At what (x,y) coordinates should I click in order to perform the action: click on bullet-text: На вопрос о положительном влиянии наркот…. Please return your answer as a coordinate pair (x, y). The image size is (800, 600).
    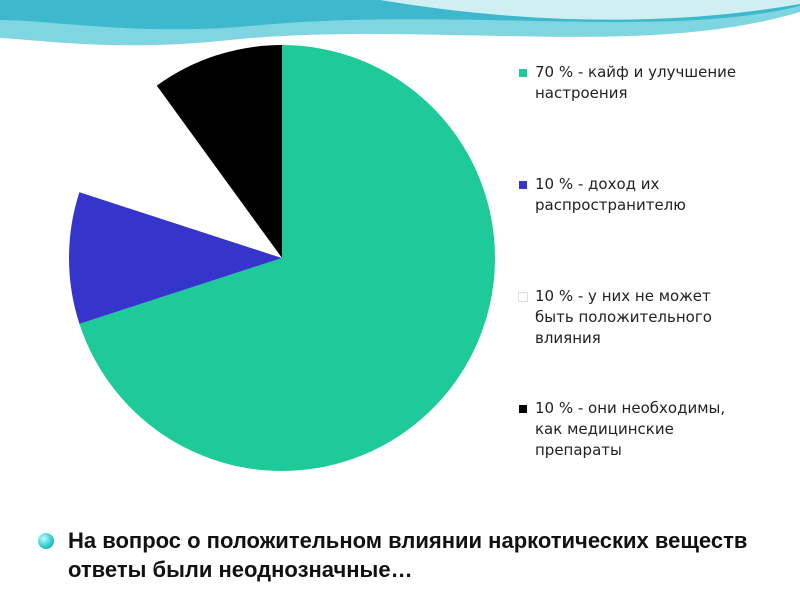
    Looking at the image, I should click on (408, 555).